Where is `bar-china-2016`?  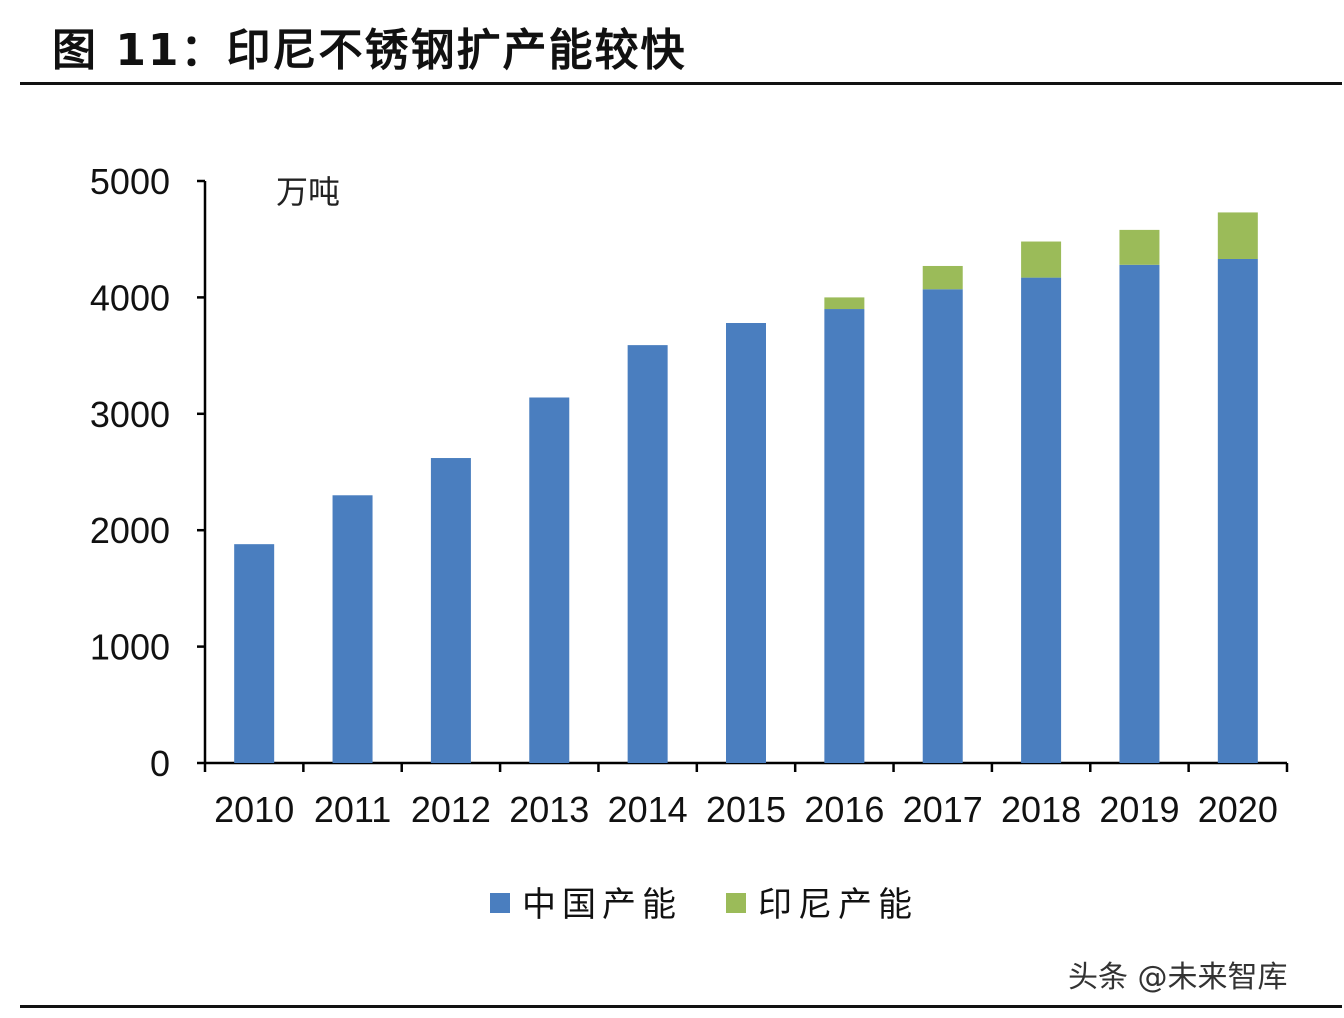
bar-china-2016 is located at coordinates (844, 536).